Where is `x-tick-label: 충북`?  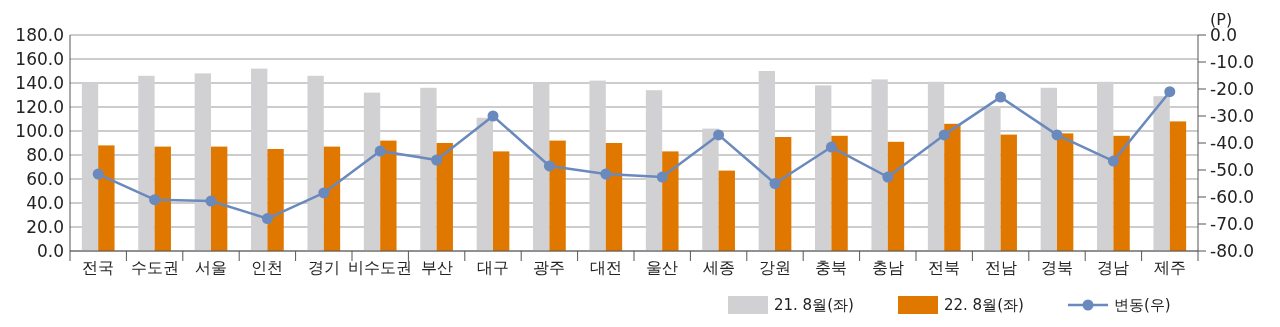
x-tick-label: 충북 is located at coordinates (831, 267).